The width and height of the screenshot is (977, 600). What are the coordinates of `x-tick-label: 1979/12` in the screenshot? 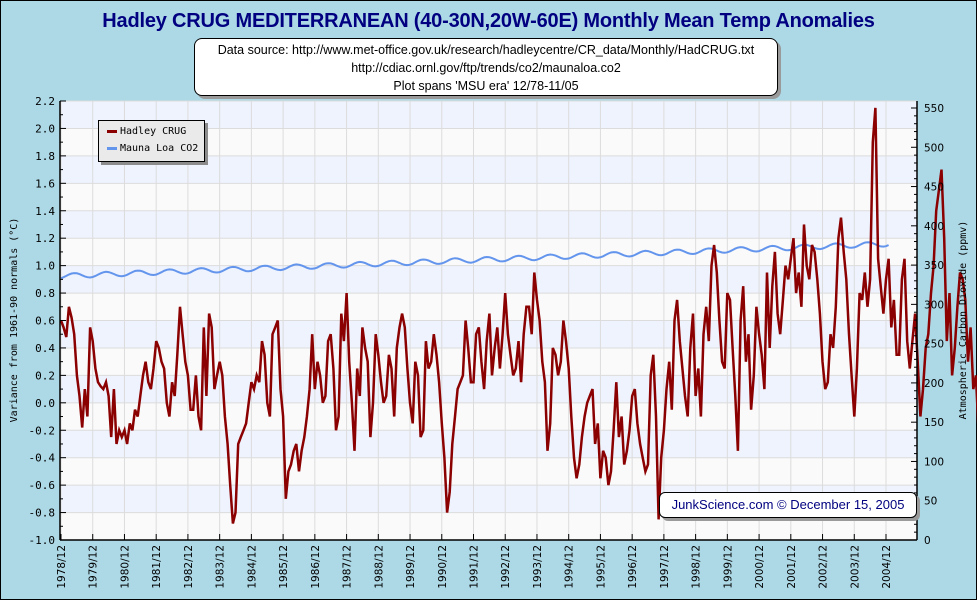 It's located at (94, 567).